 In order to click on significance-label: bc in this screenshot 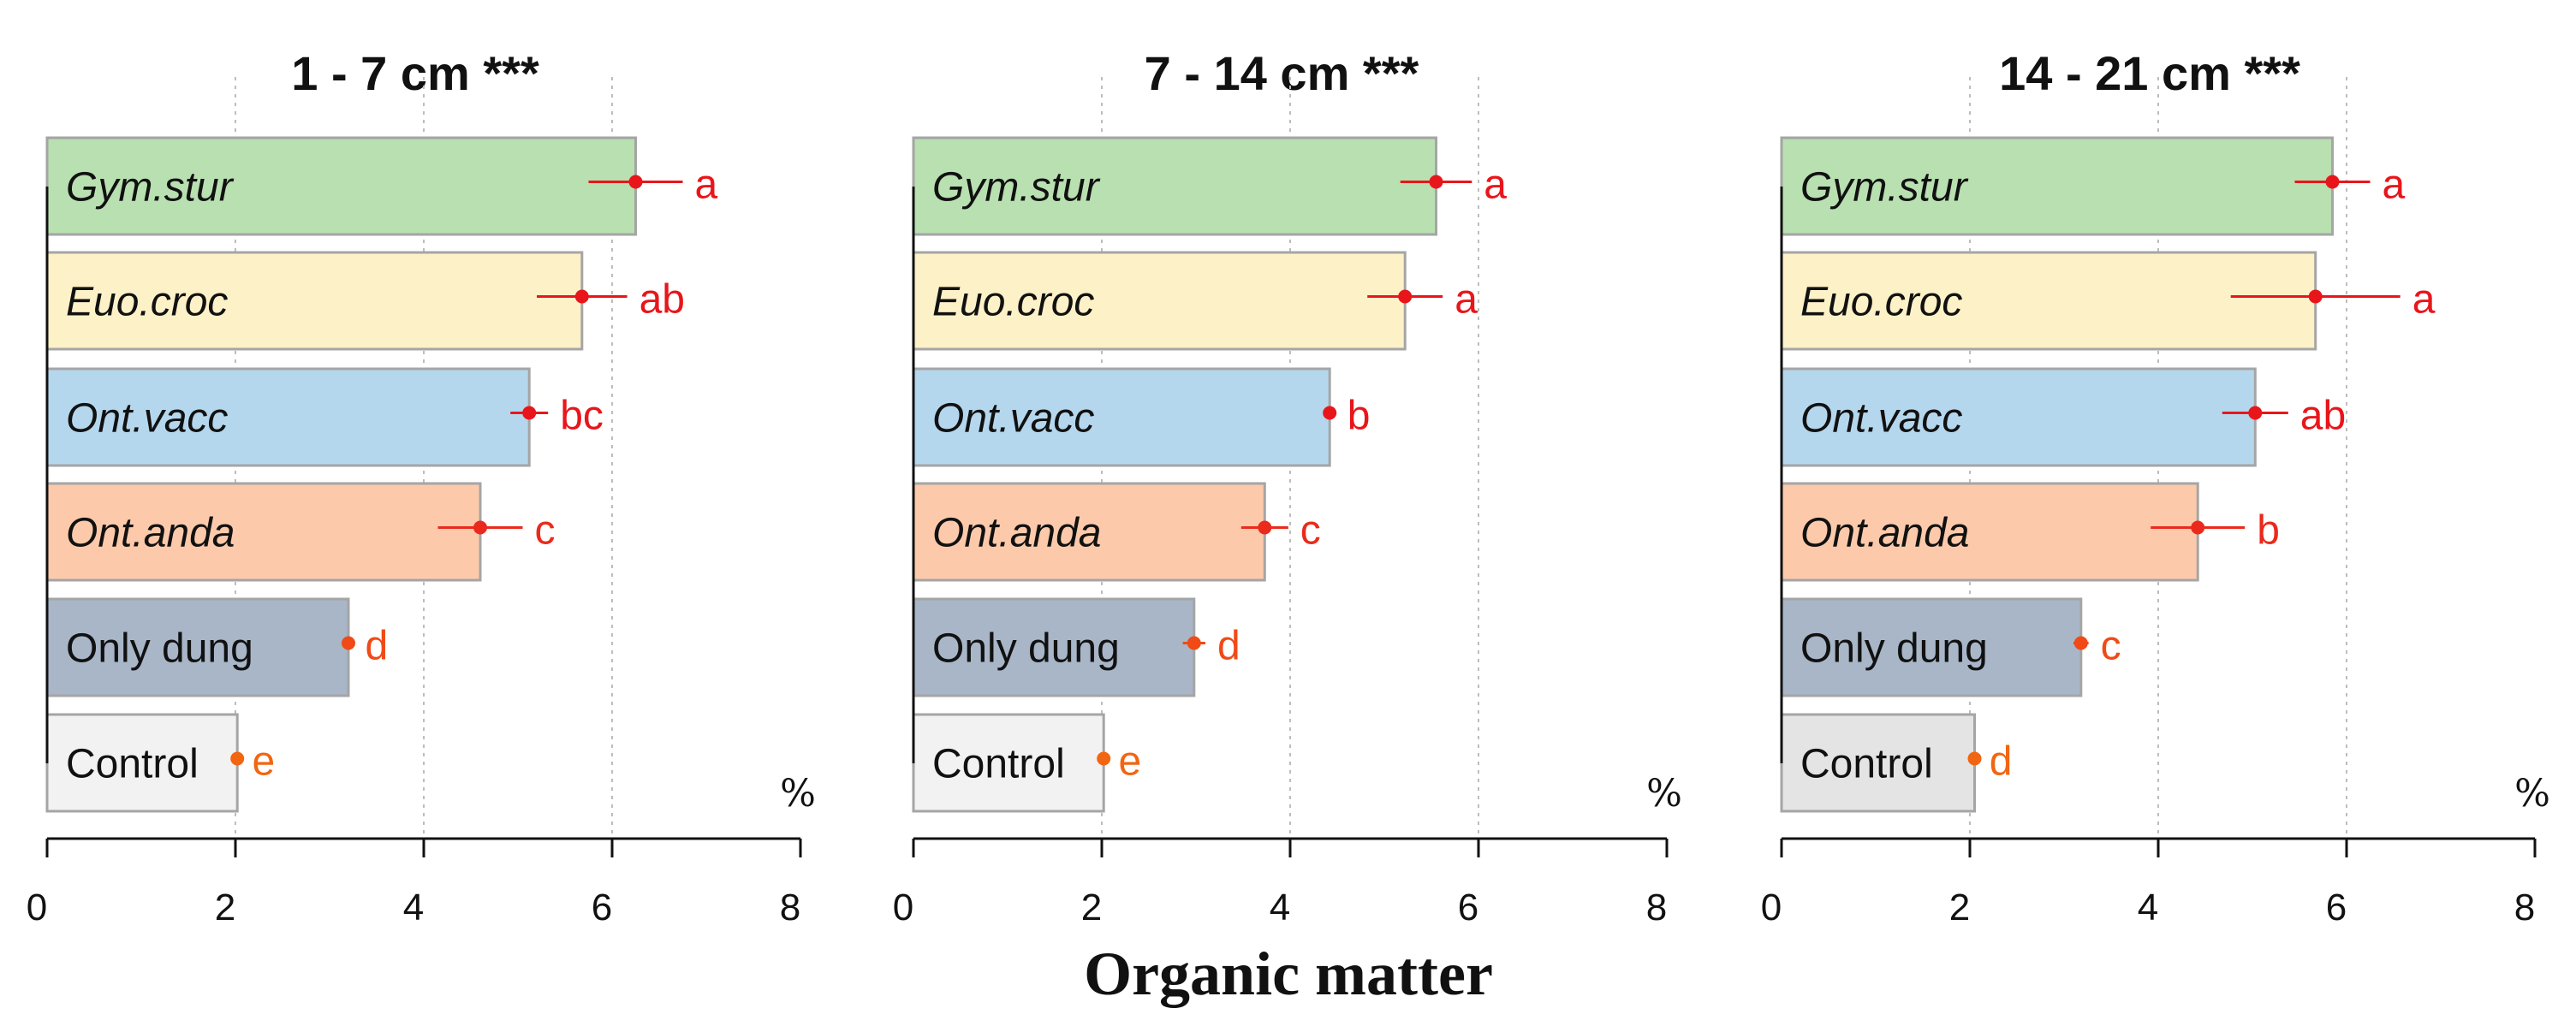, I will do `click(582, 416)`.